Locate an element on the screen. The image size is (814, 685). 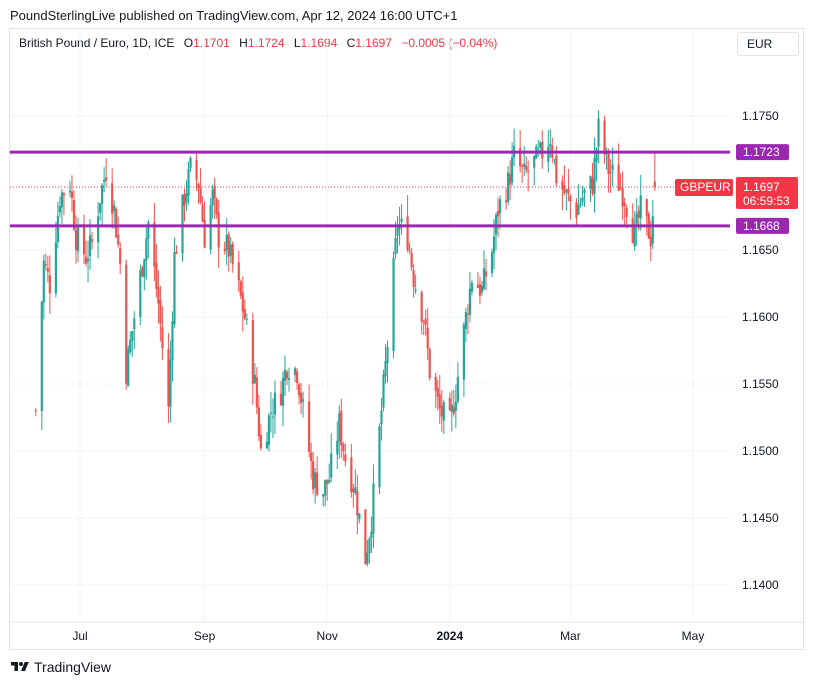
footer-brand: TradingView is located at coordinates (73, 667).